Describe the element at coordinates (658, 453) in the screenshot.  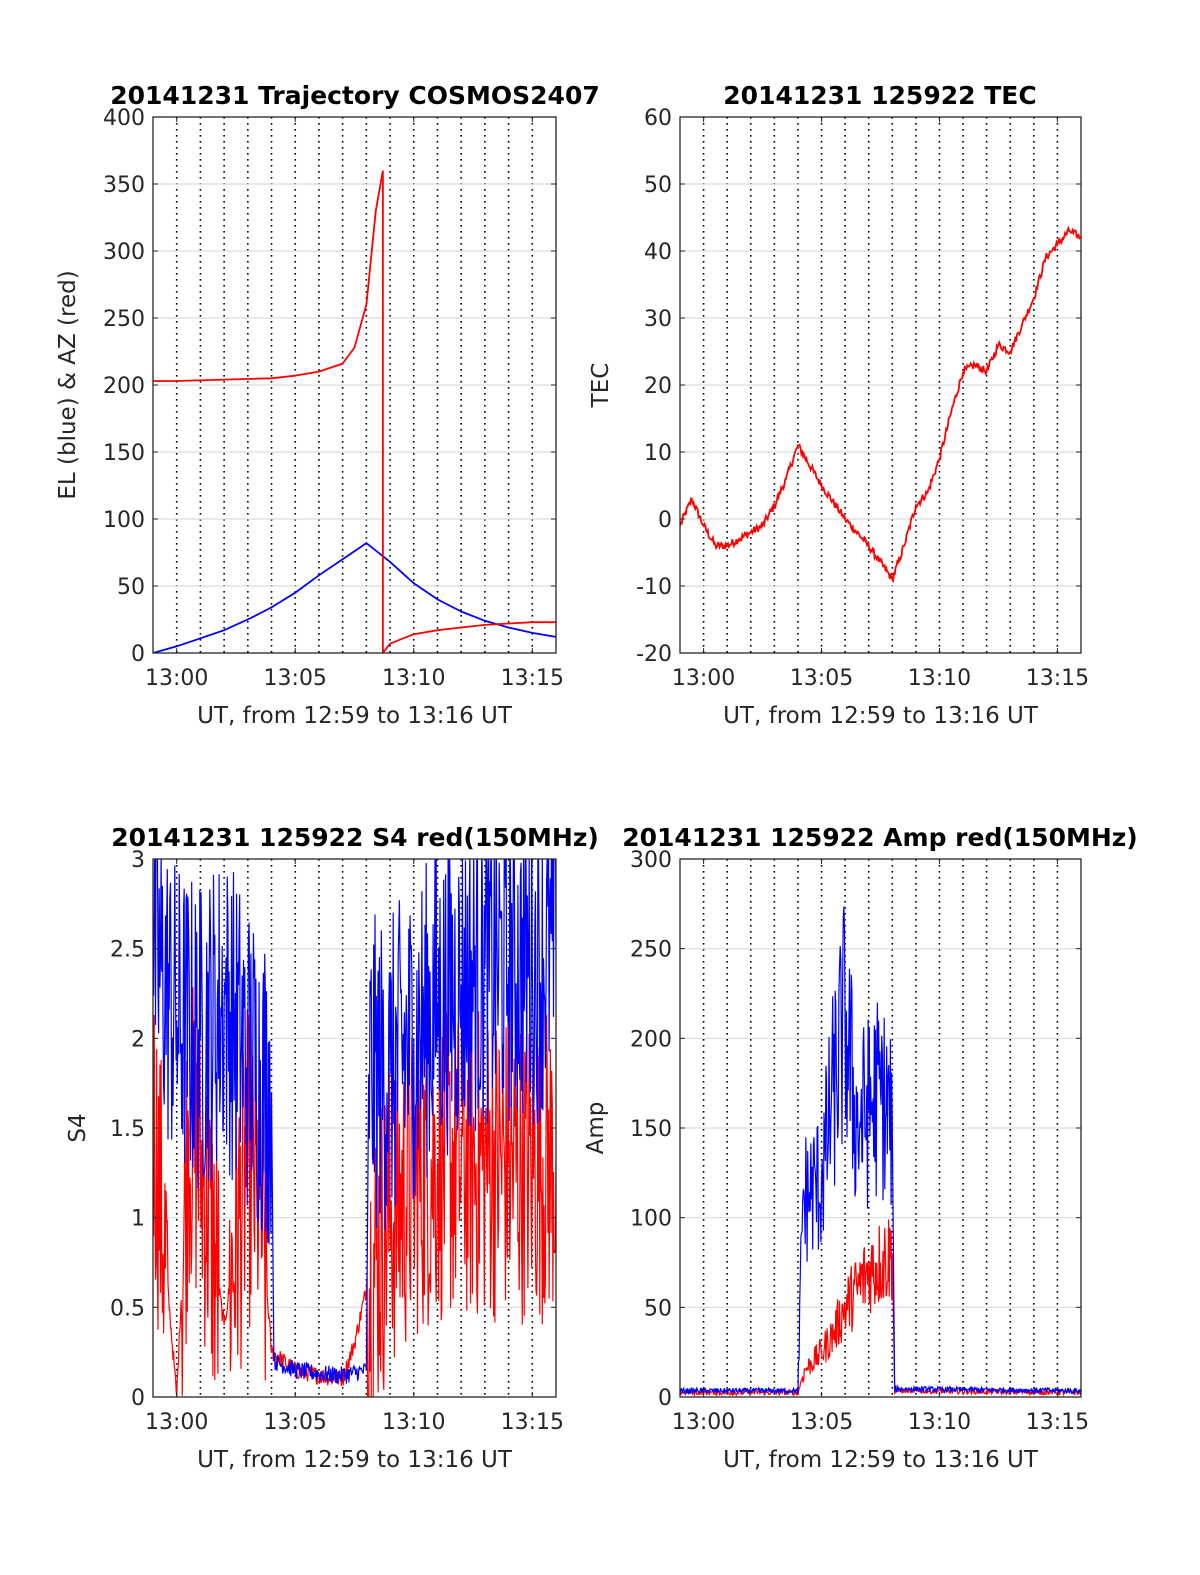
I see `y-tick-label: 10` at that location.